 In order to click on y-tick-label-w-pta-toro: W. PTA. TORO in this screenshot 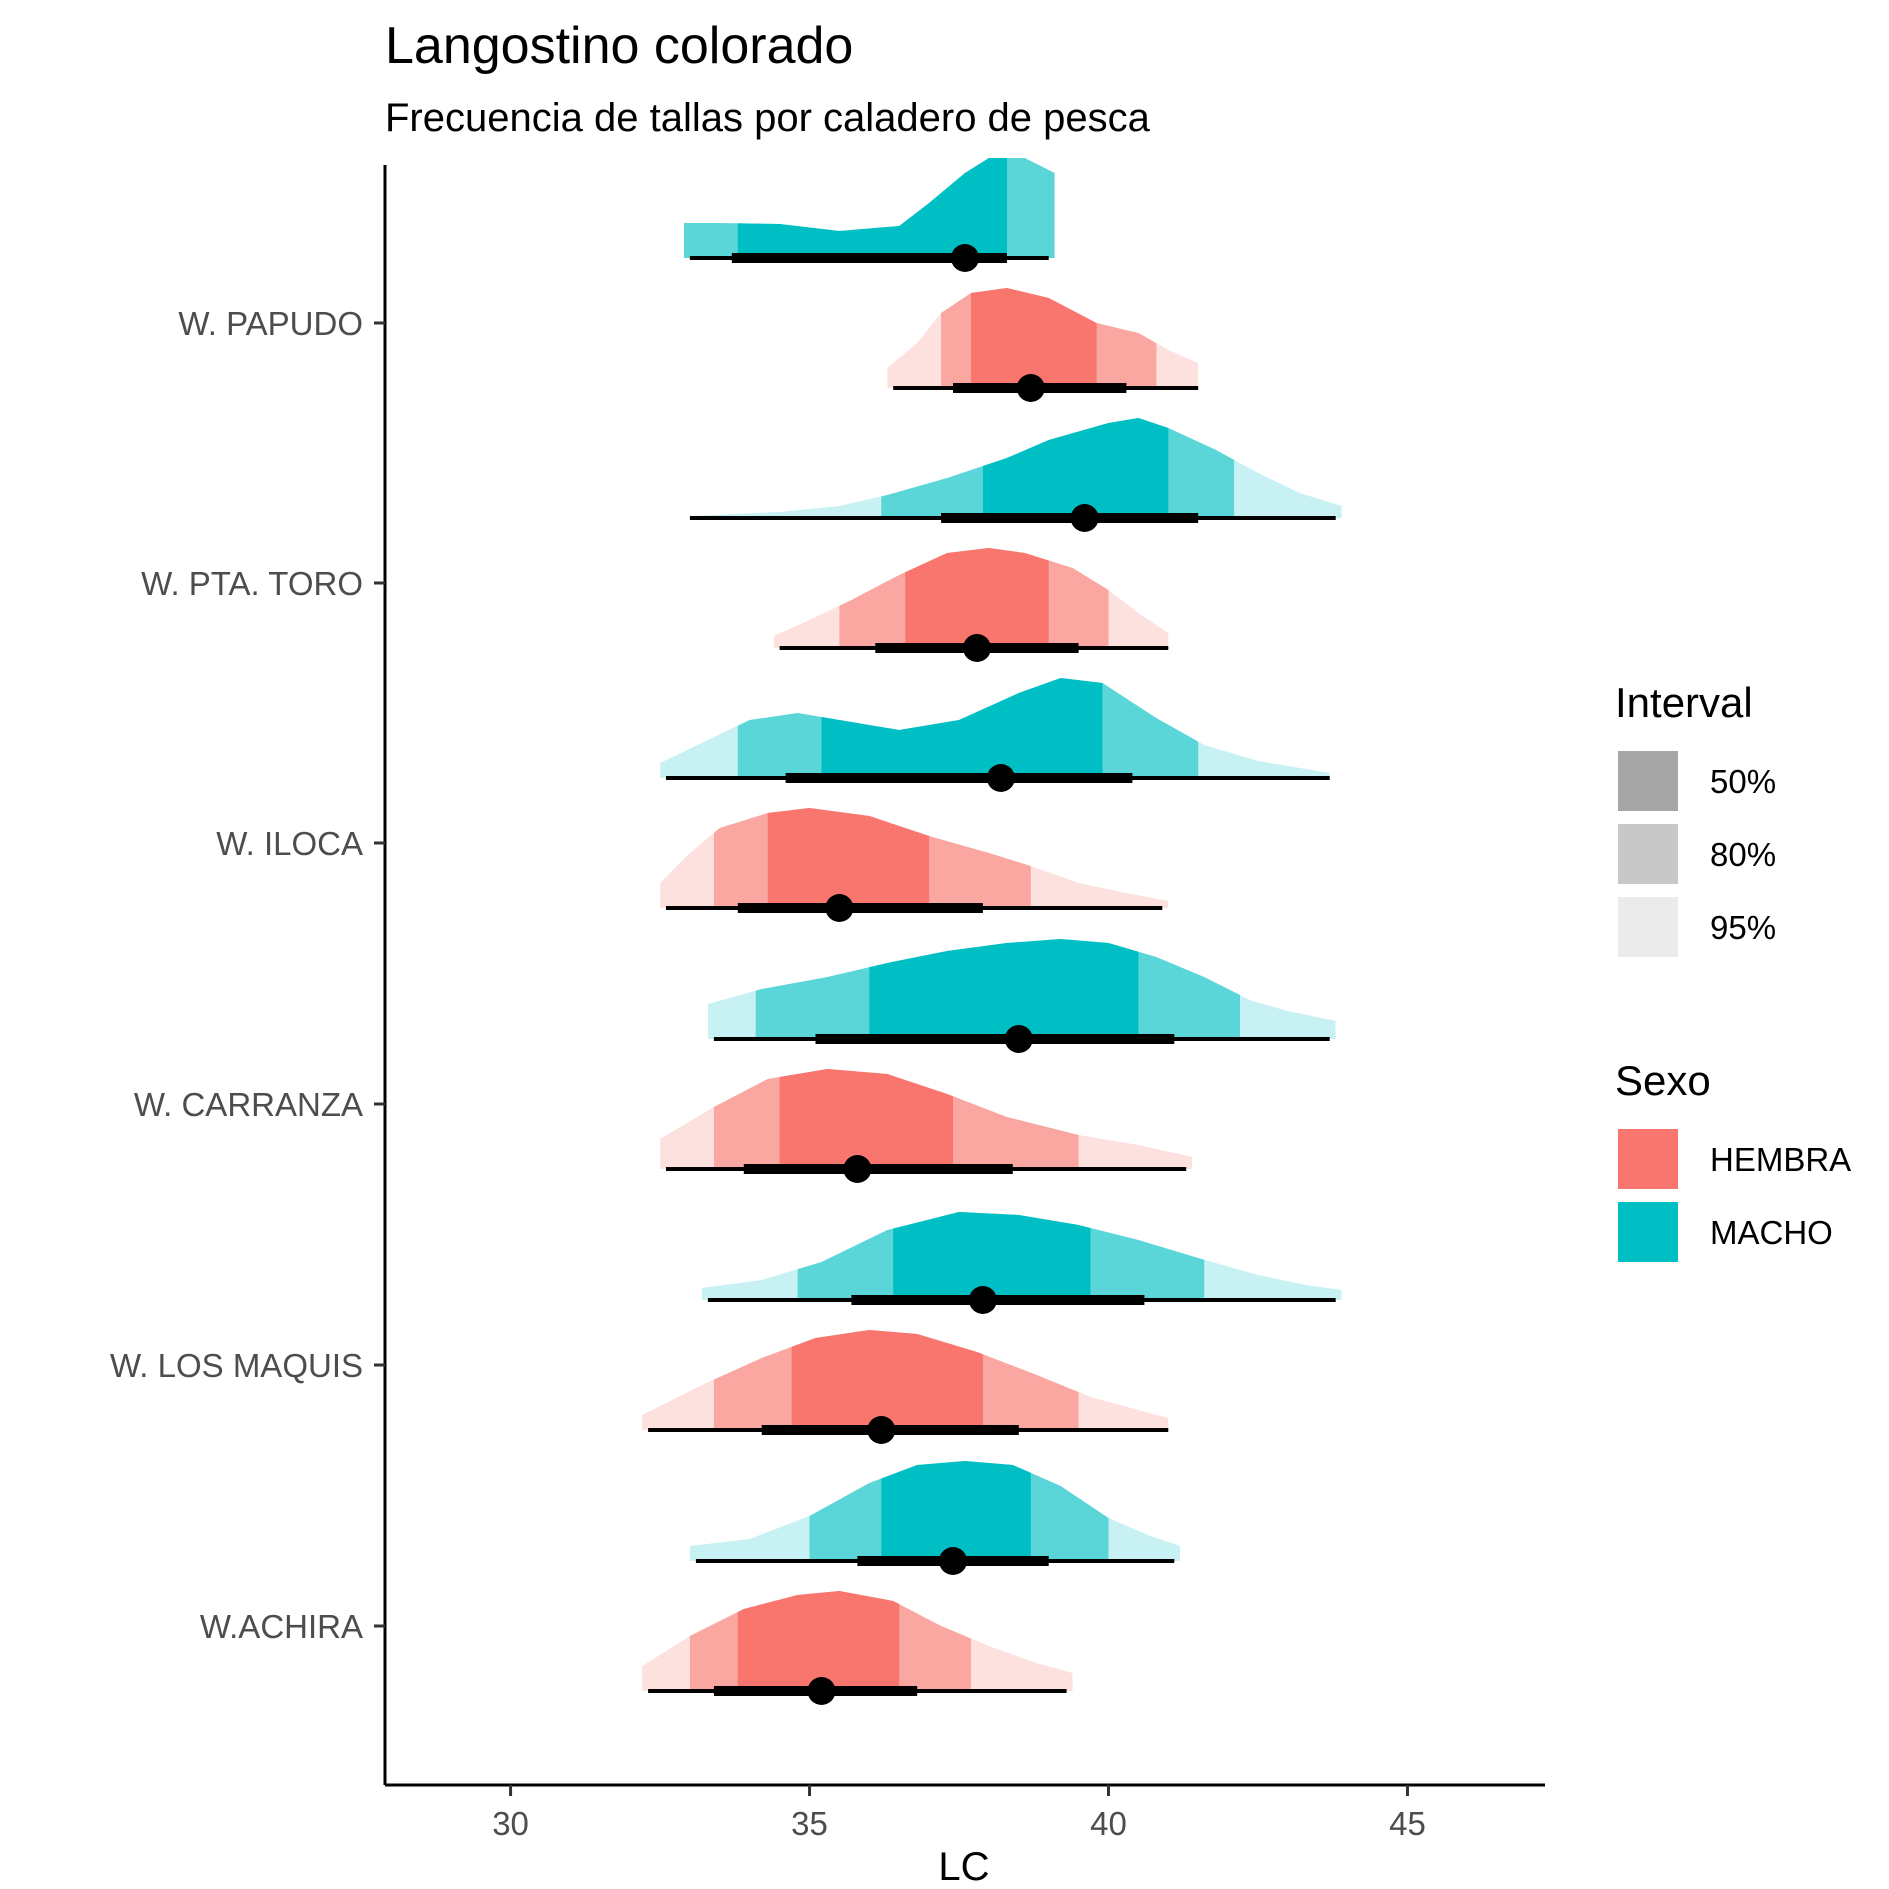, I will do `click(252, 583)`.